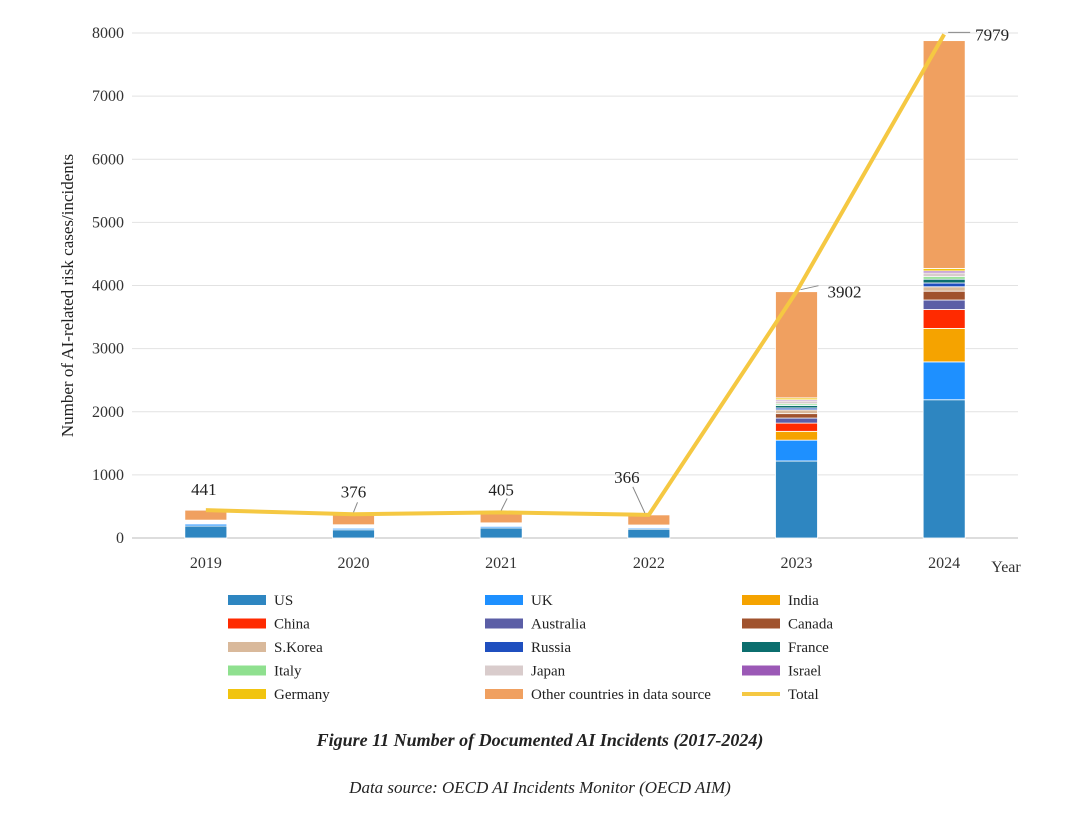 The height and width of the screenshot is (819, 1080). What do you see at coordinates (548, 672) in the screenshot?
I see `legend-label-japan: Japan` at bounding box center [548, 672].